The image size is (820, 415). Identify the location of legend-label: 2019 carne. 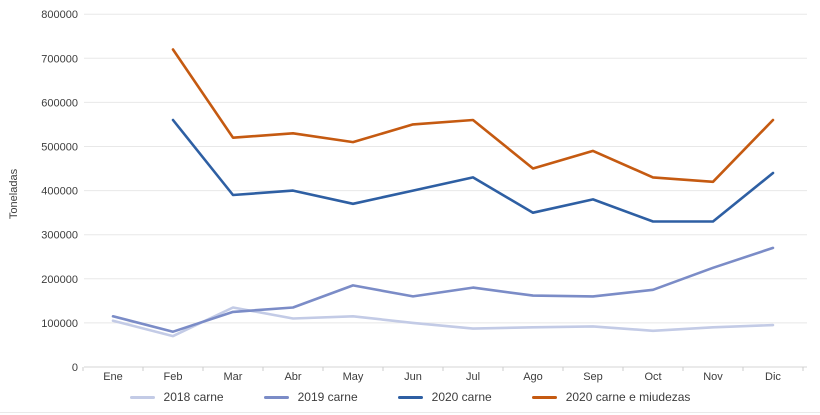
(327, 397).